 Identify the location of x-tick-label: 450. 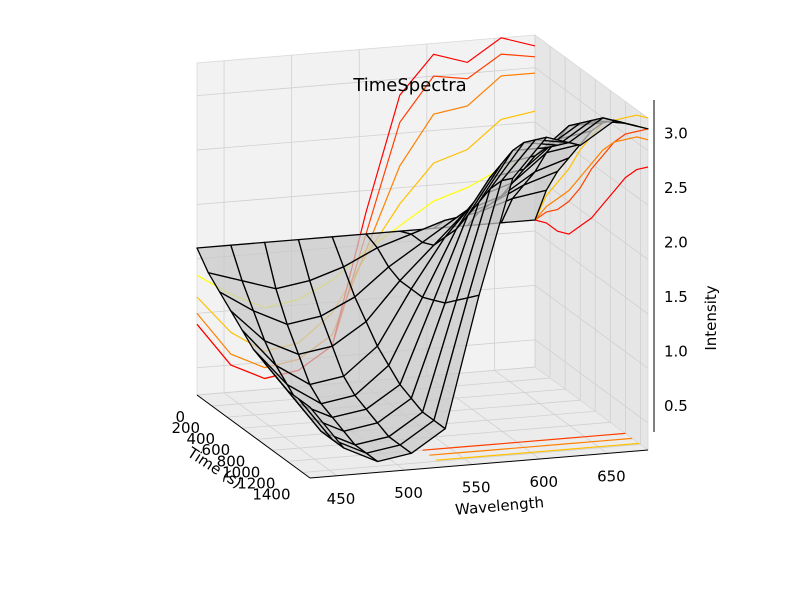
(341, 499).